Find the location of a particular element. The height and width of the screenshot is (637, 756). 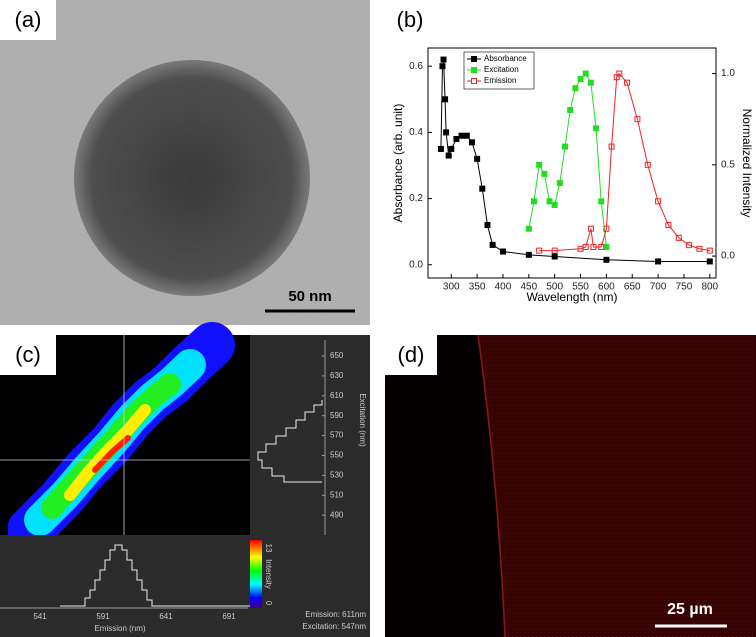

y-tick-label: 590 is located at coordinates (337, 415).